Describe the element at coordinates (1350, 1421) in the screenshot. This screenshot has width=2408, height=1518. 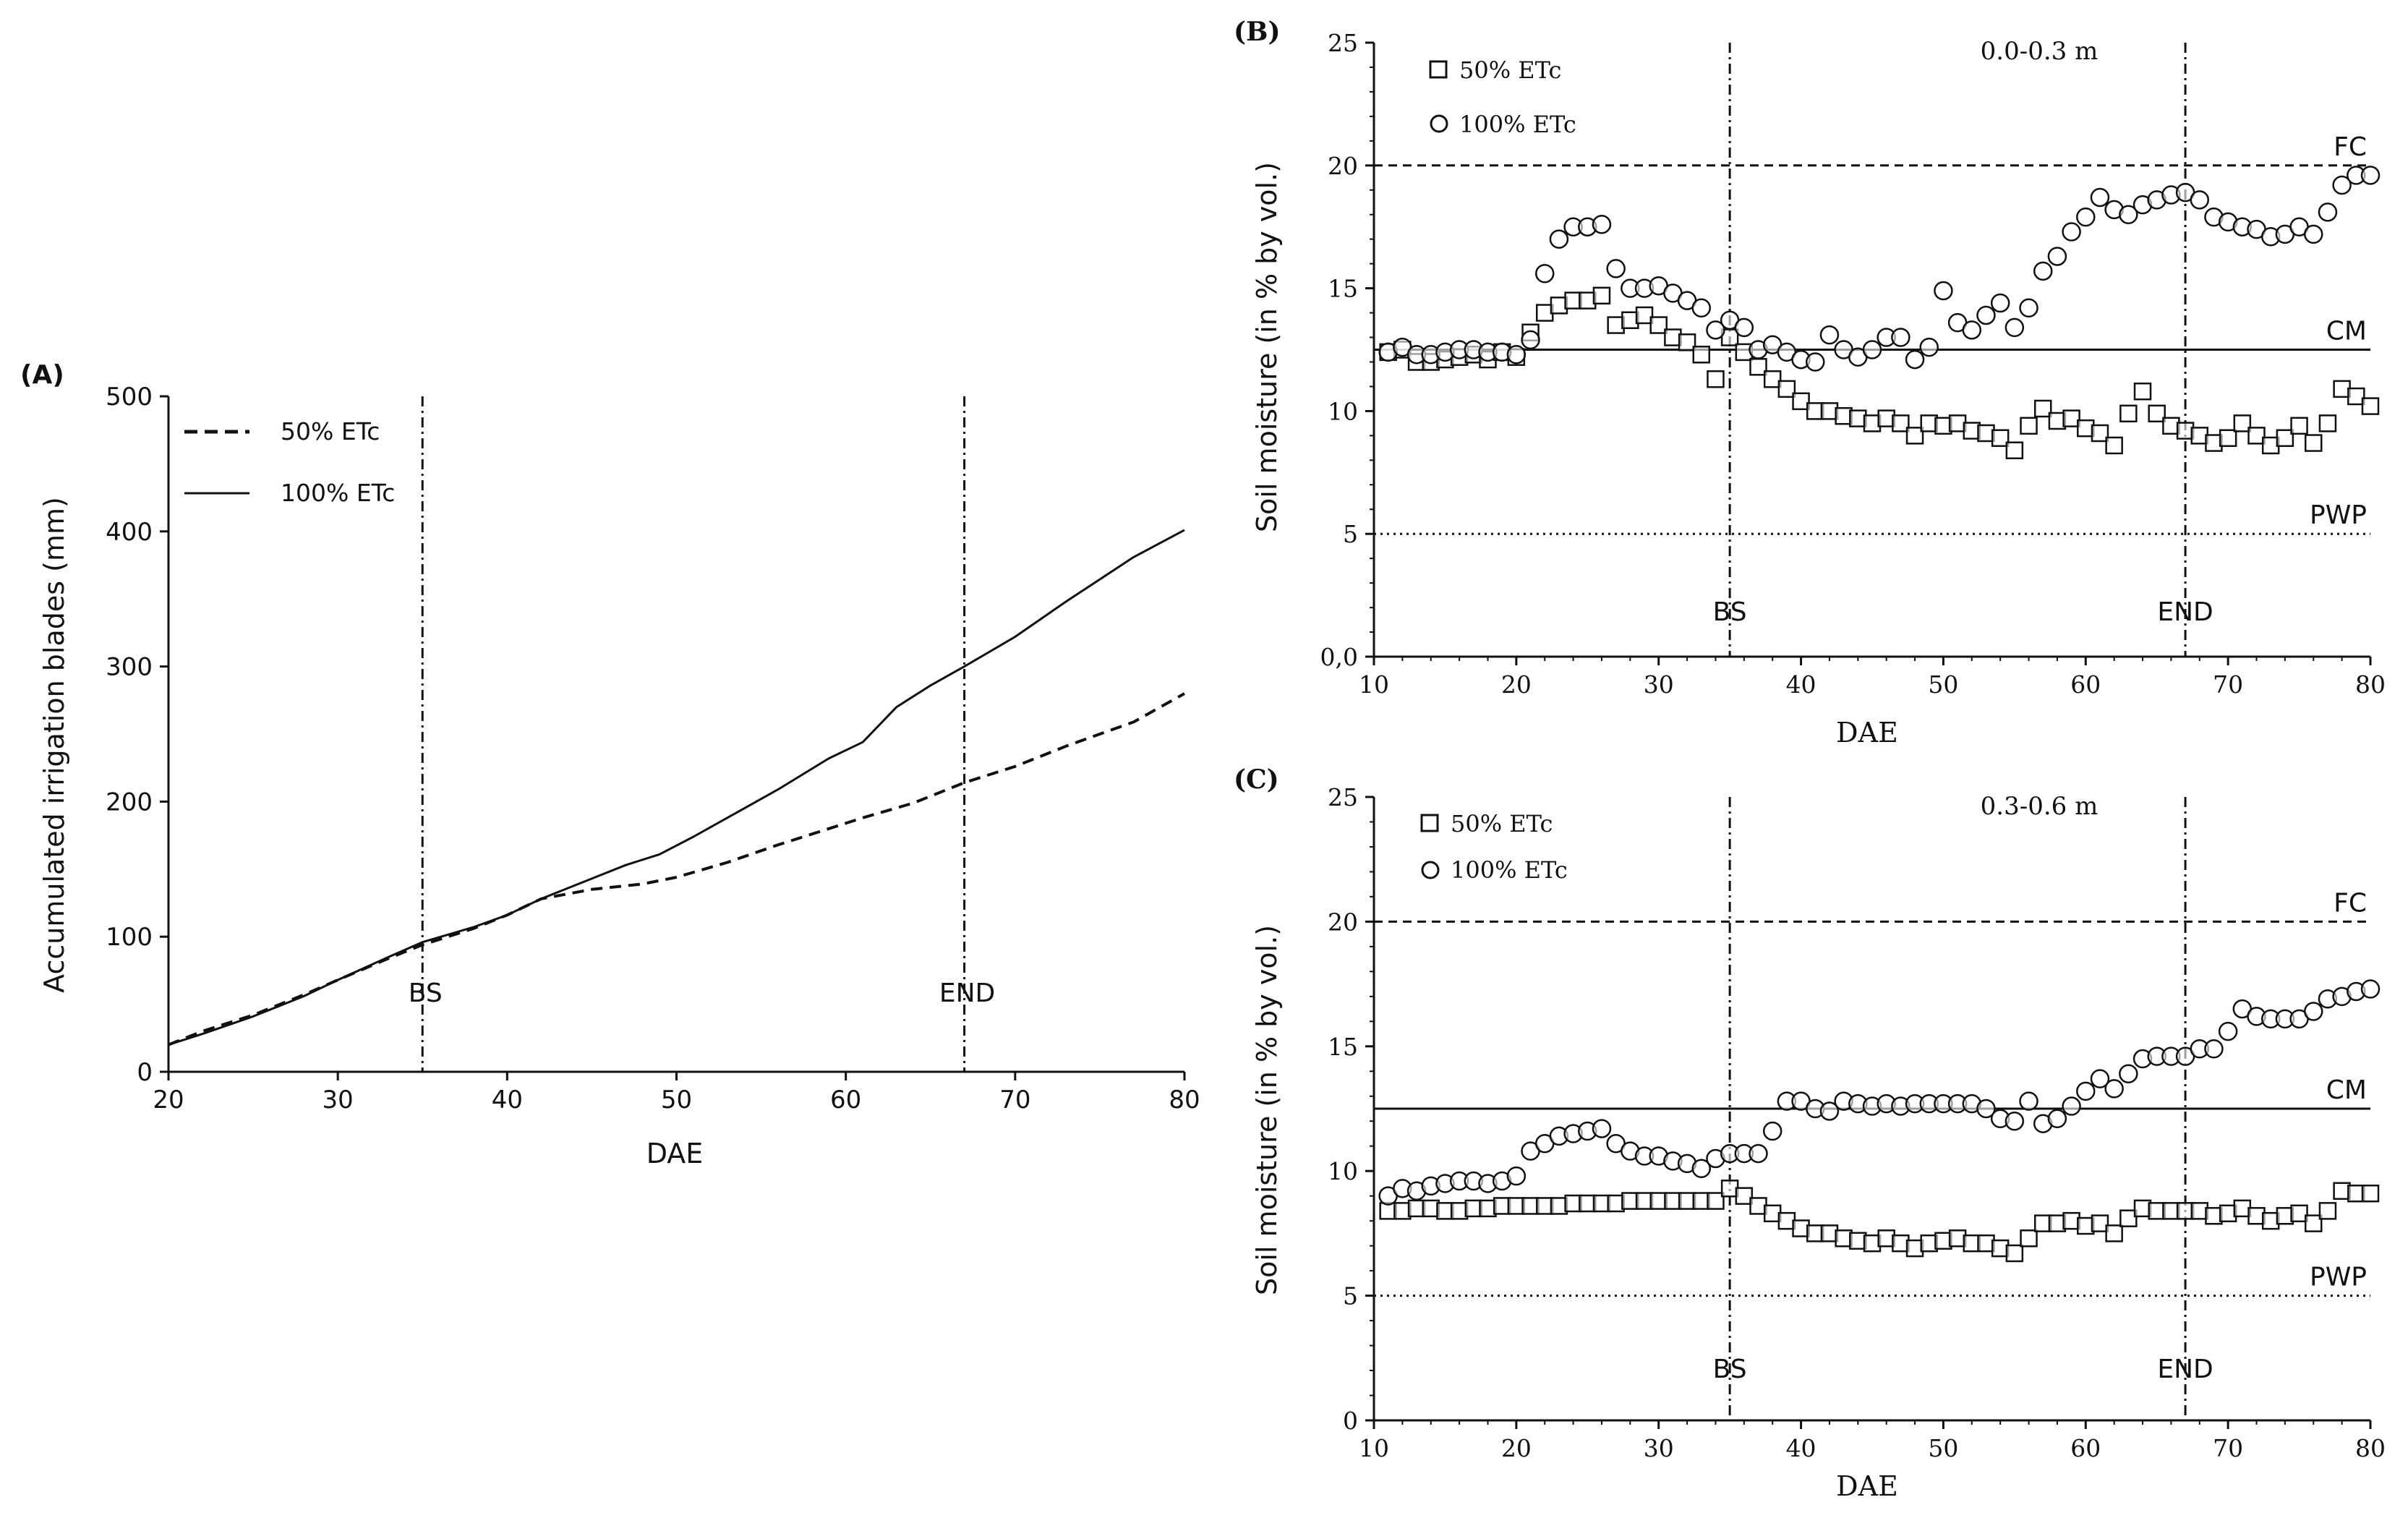
I see `y-tick-label: 0` at that location.